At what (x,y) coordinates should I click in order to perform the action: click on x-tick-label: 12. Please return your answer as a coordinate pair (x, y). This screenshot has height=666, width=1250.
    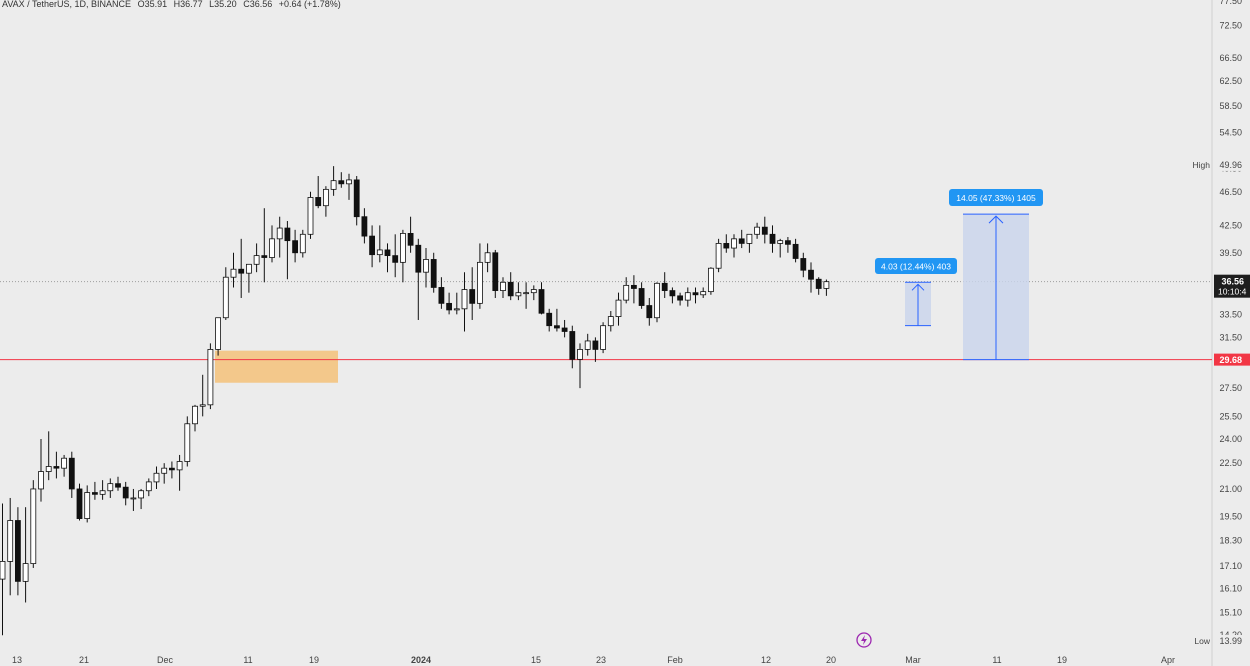
    Looking at the image, I should click on (766, 660).